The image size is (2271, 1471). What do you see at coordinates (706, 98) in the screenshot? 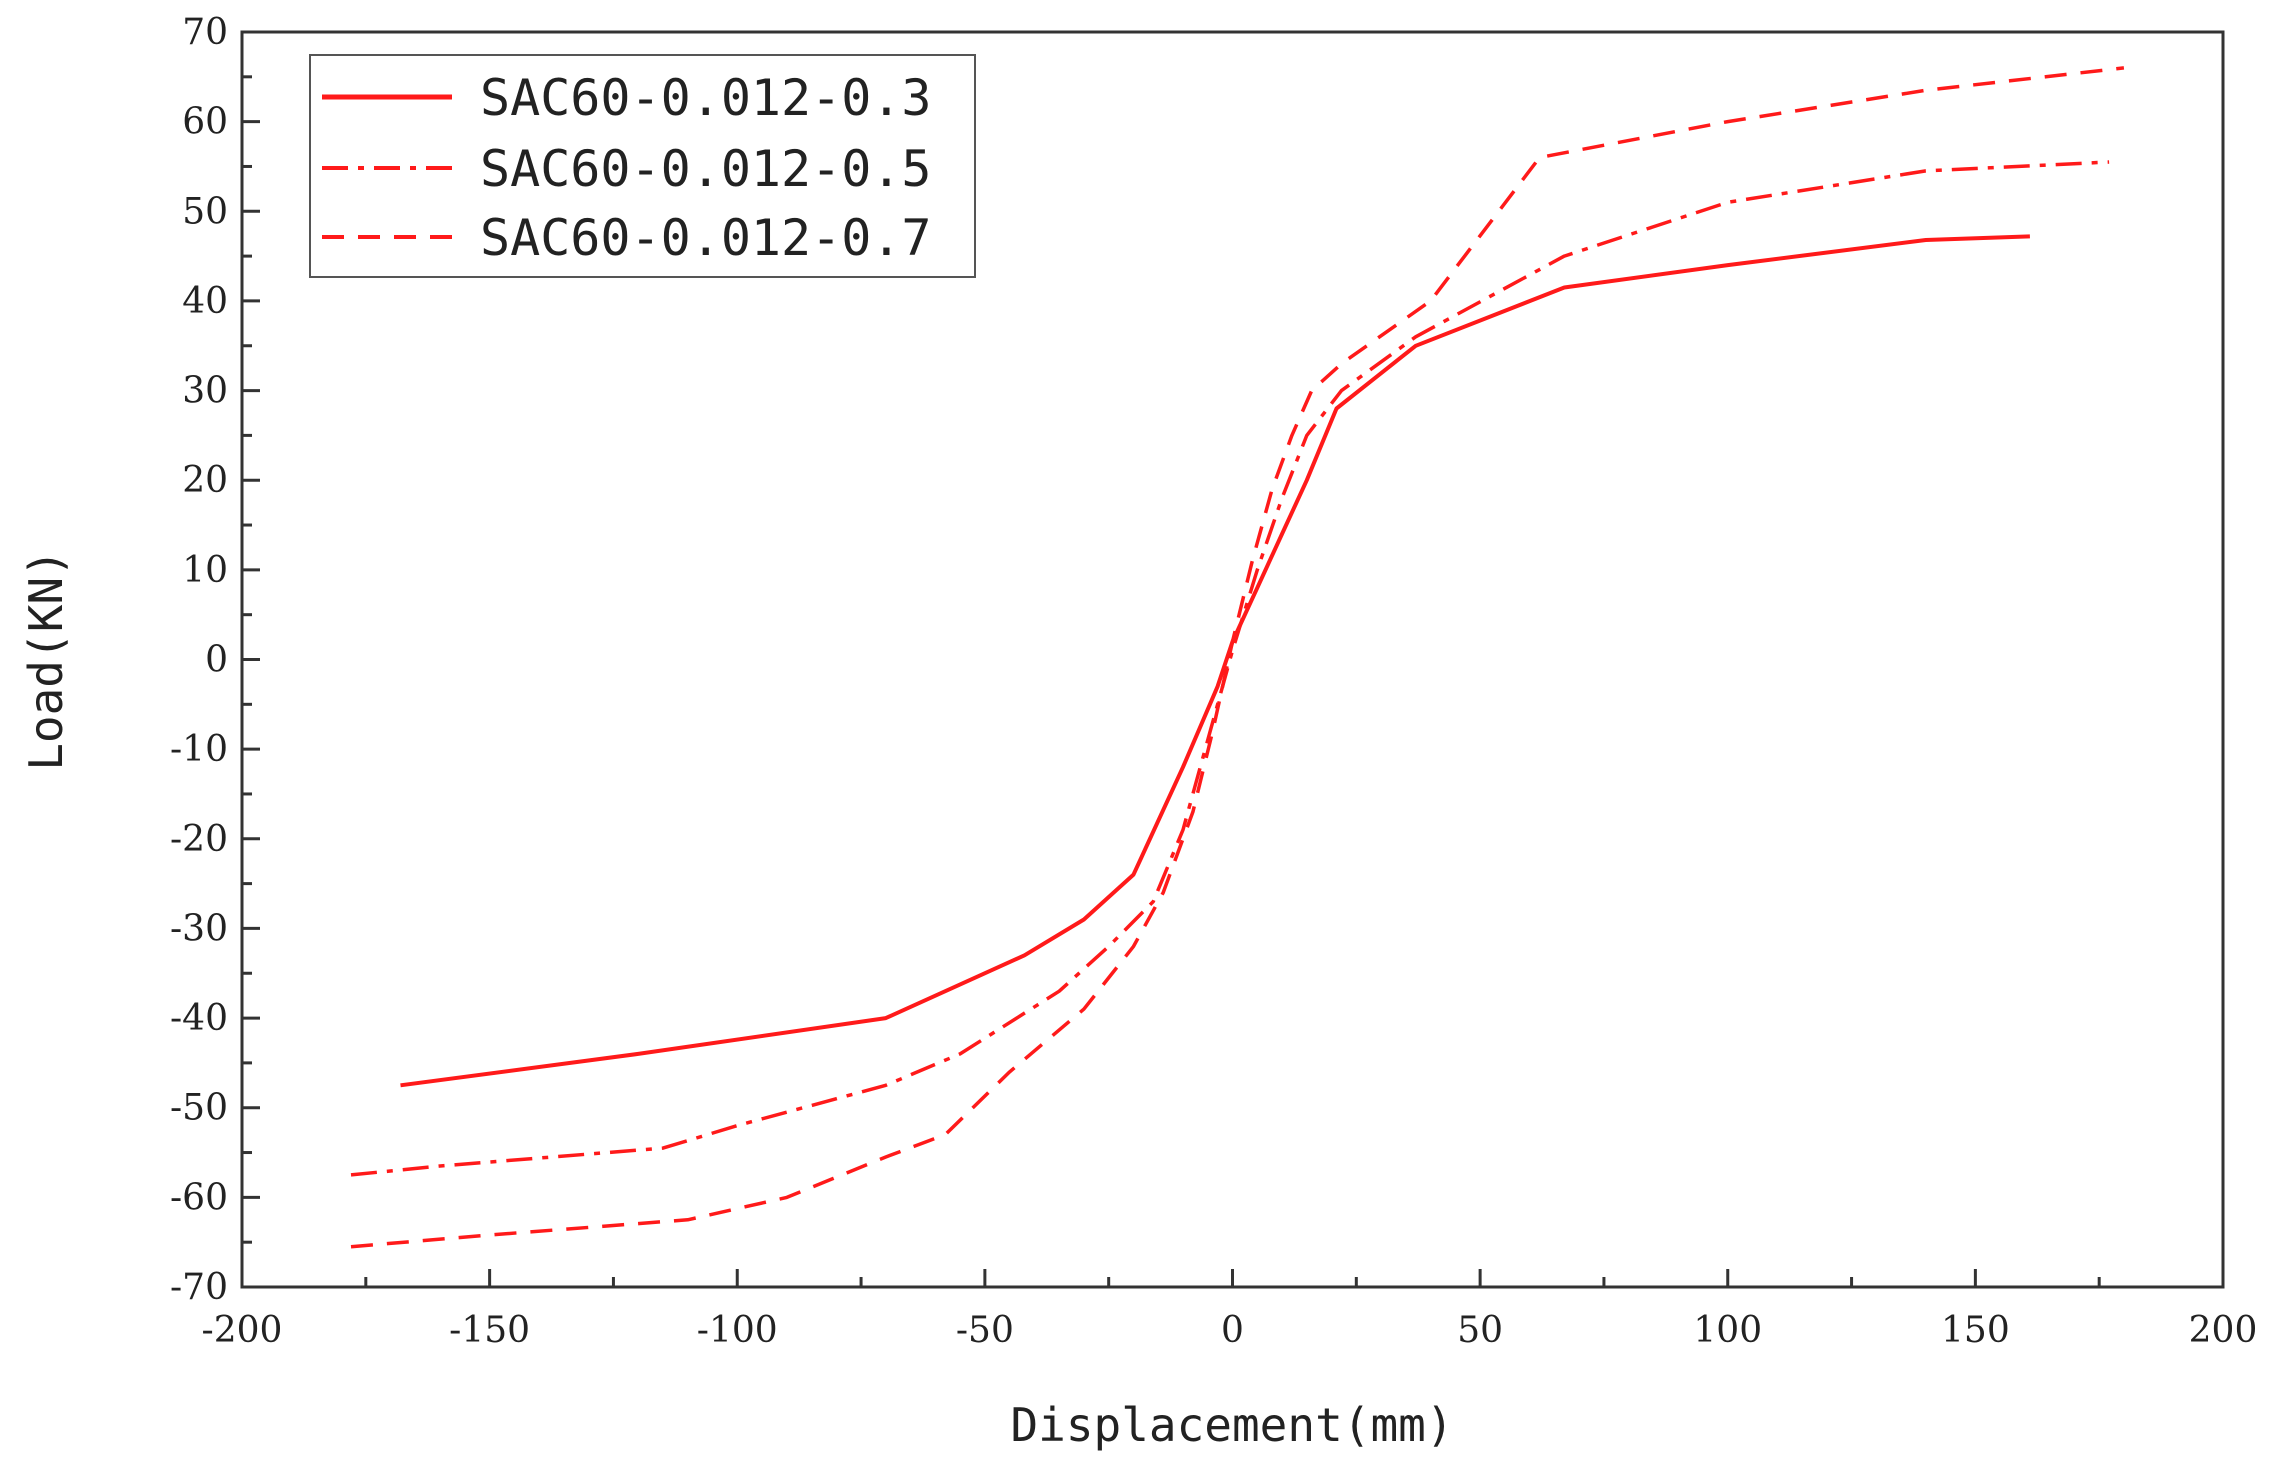
I see `legend-label: SAC60-0.012-0.3` at bounding box center [706, 98].